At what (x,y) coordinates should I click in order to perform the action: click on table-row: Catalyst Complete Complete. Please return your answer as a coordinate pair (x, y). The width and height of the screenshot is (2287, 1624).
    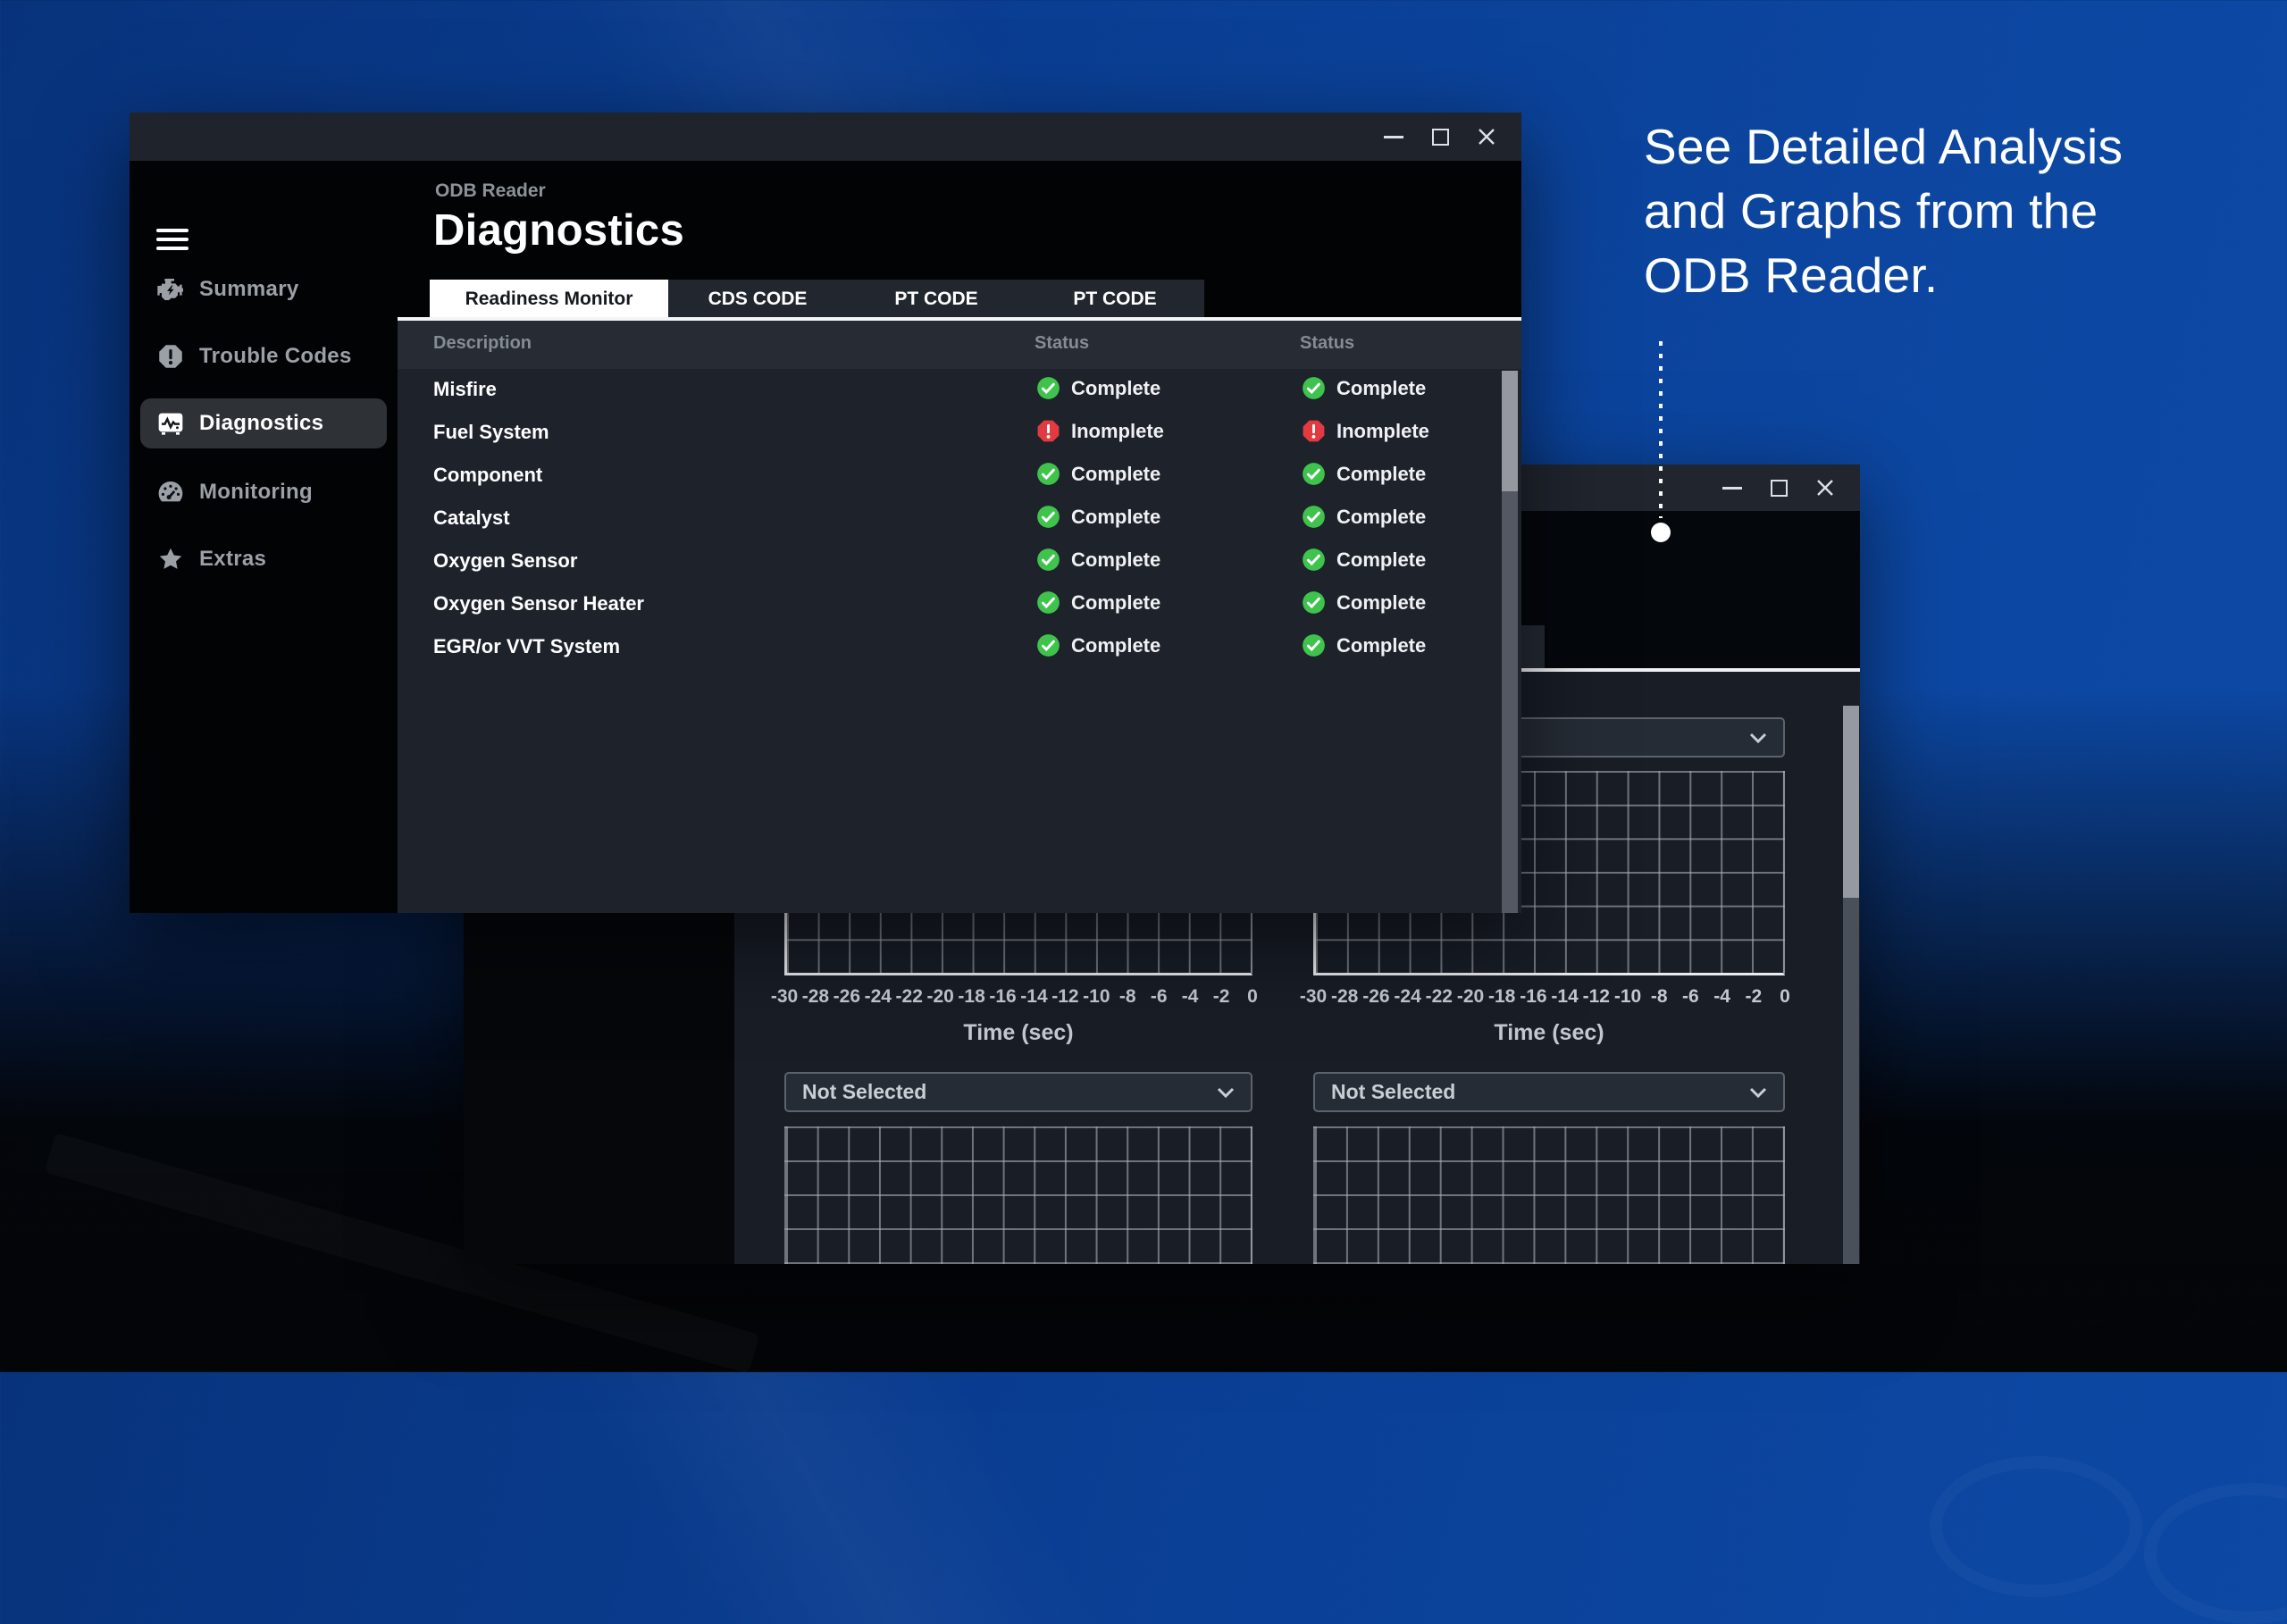
    Looking at the image, I should click on (959, 519).